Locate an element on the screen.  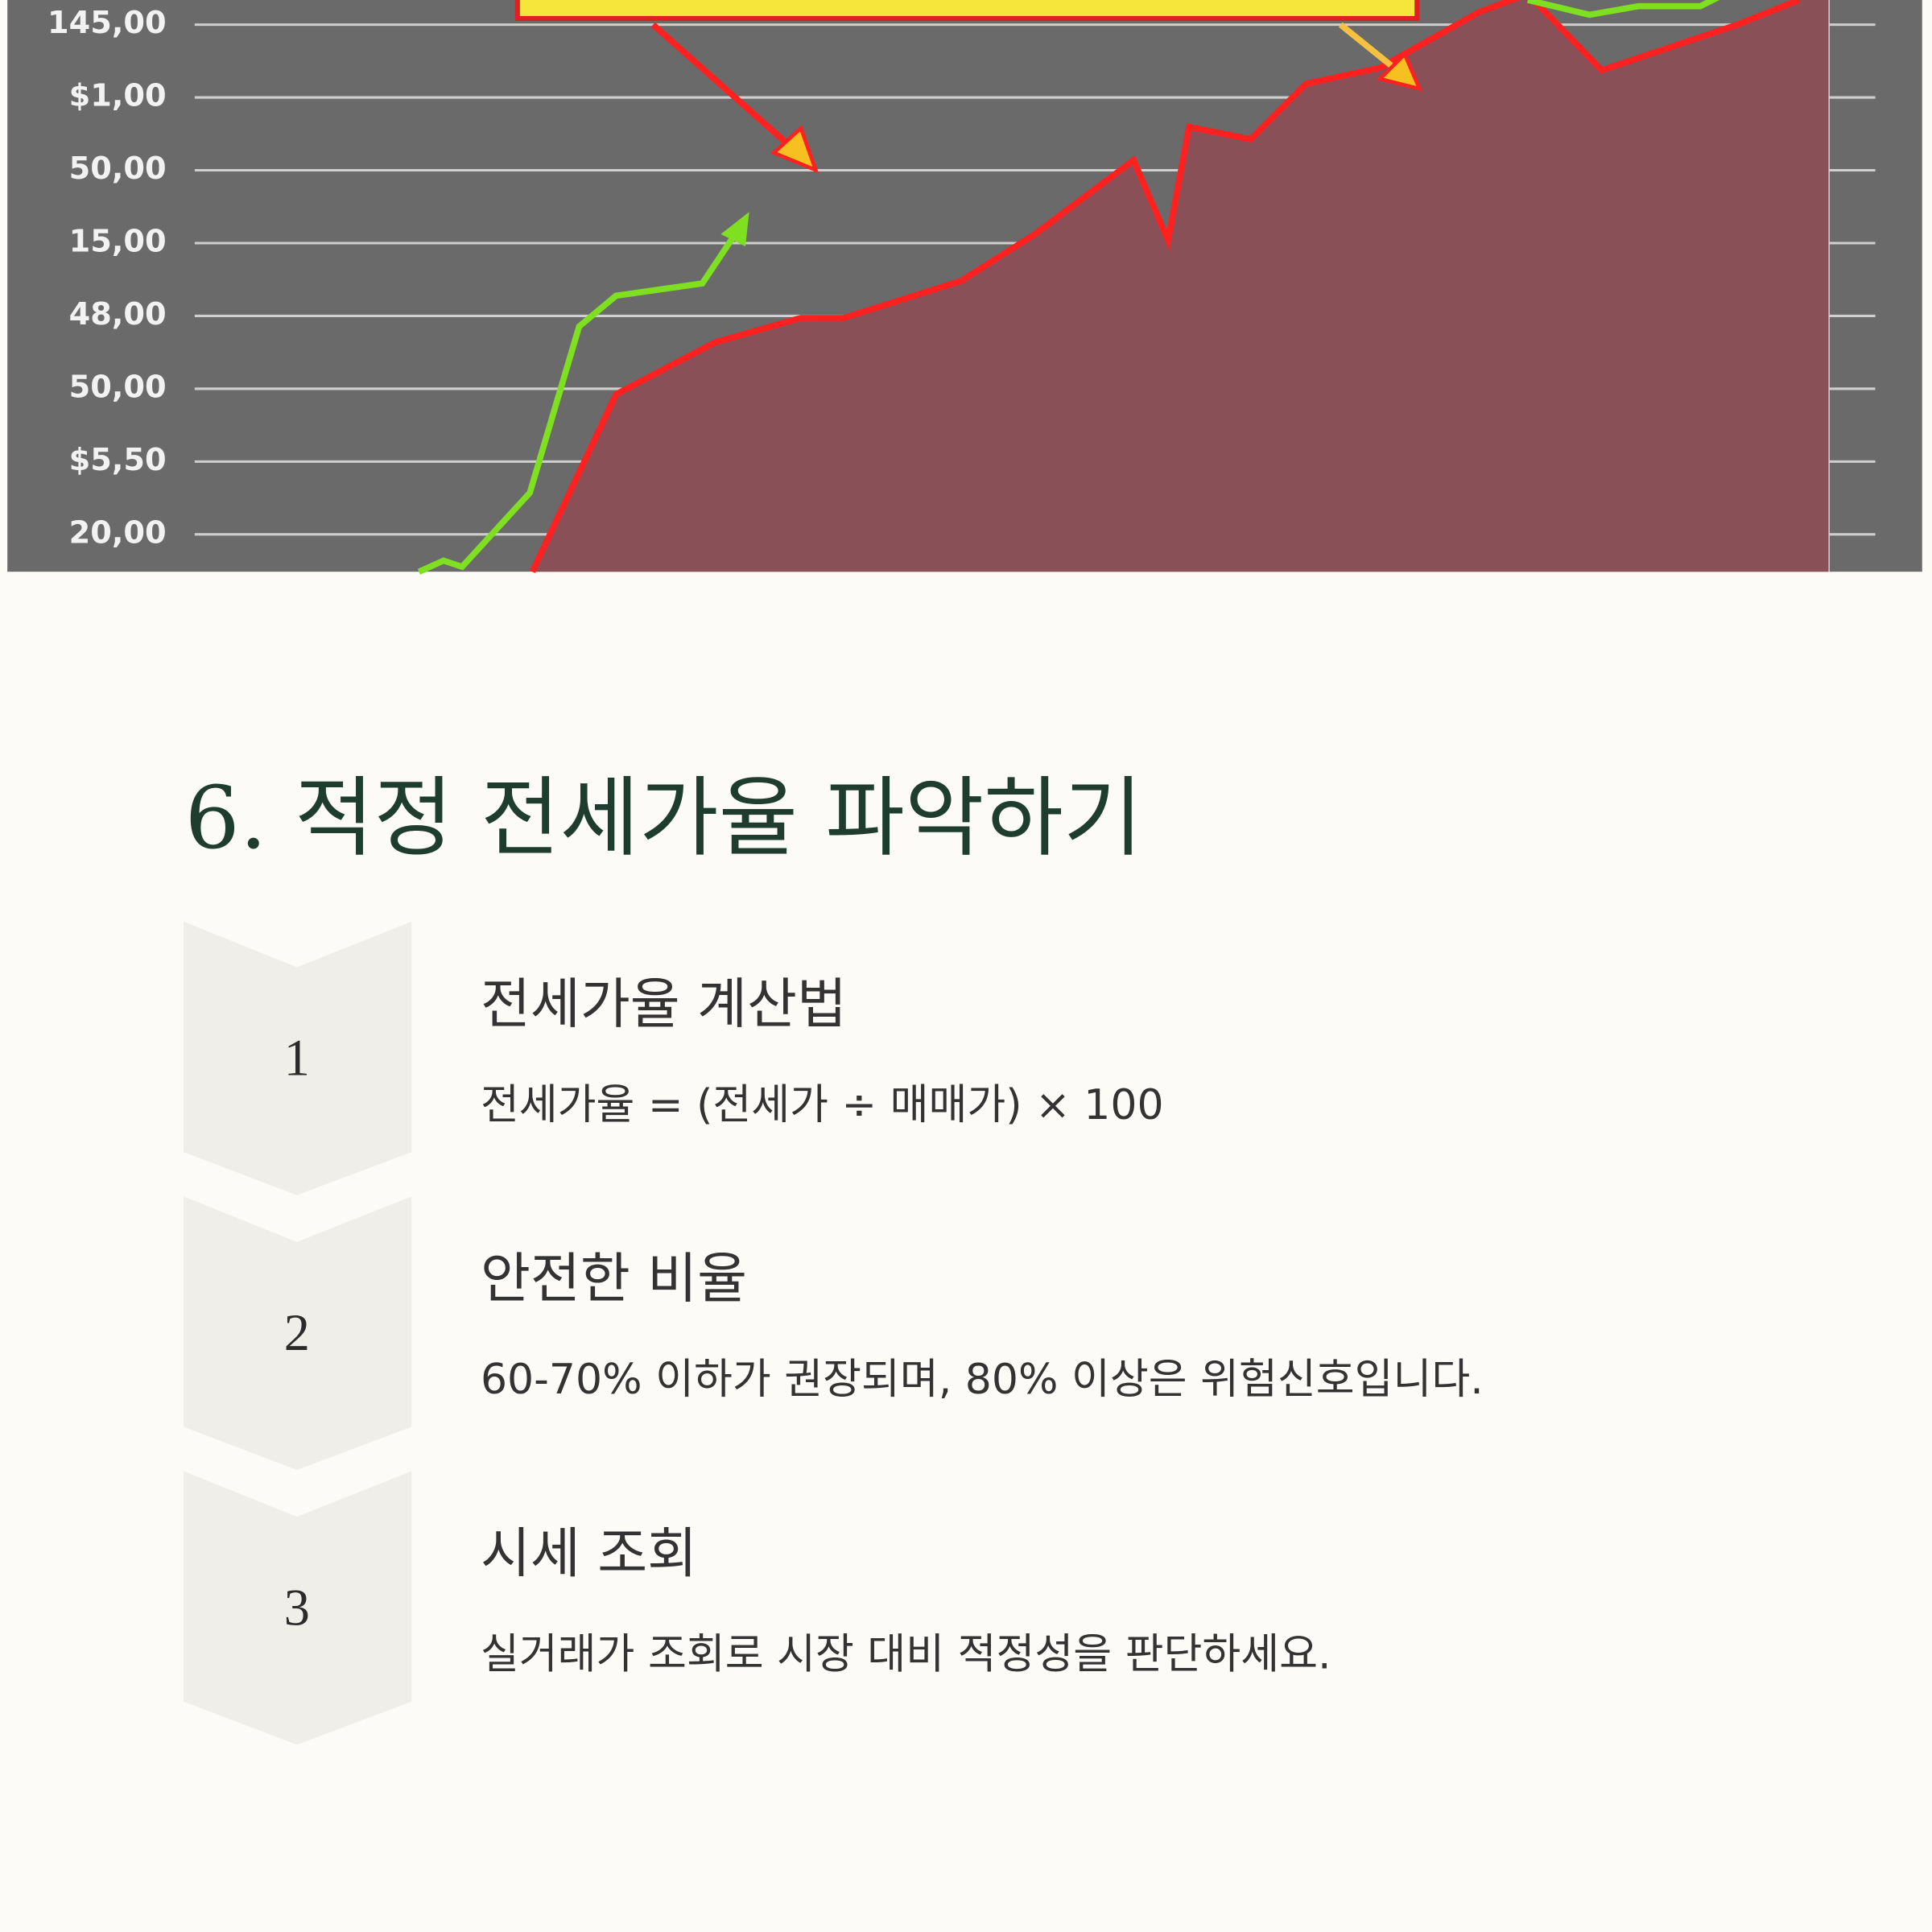
axis-label: 145,00 is located at coordinates (107, 23).